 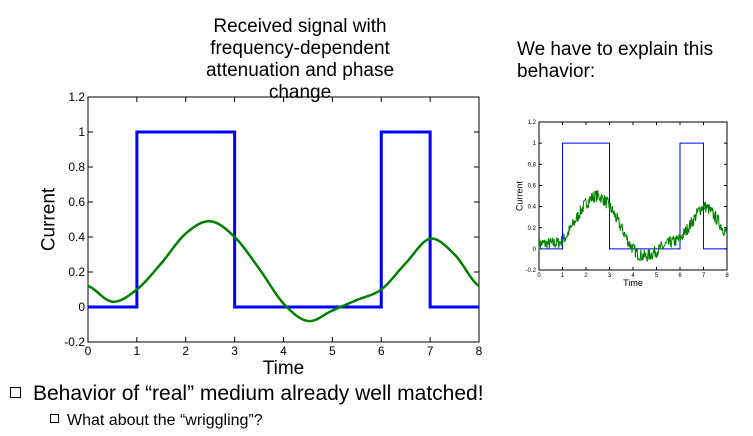 I want to click on series-line-square, so click(x=633, y=196).